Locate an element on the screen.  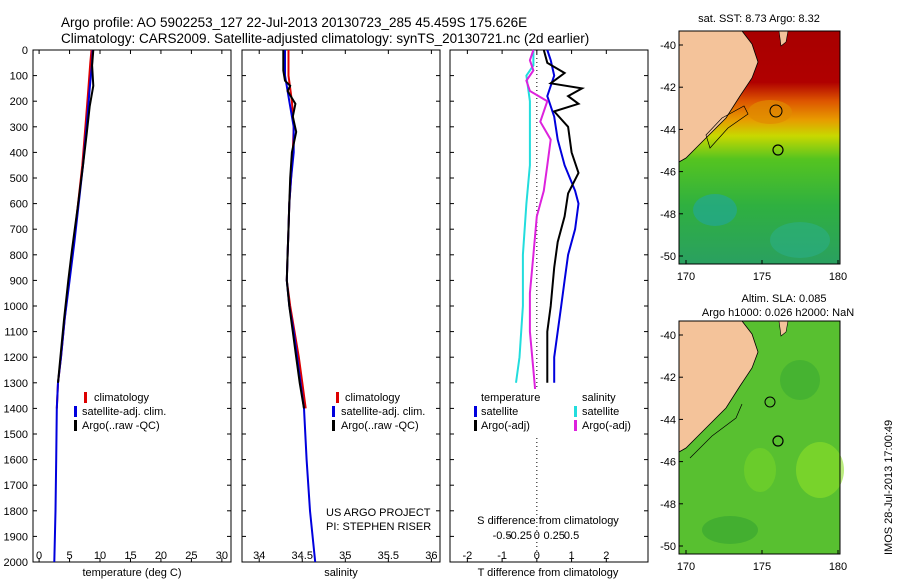
x-tick-label: 36 is located at coordinates (431, 556).